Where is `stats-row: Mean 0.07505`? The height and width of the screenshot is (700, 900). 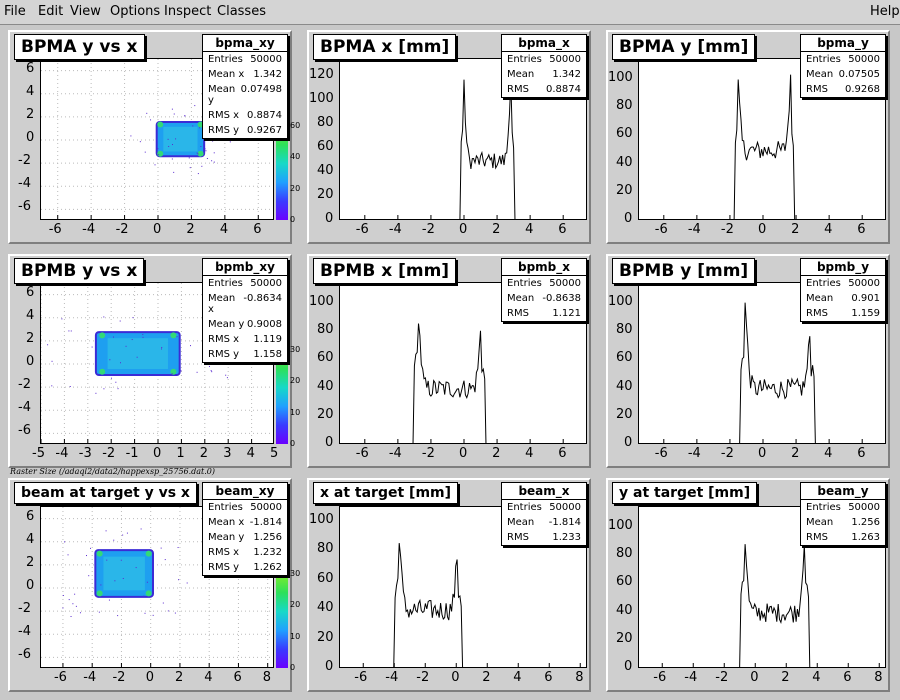
stats-row: Mean 0.07505 is located at coordinates (843, 74).